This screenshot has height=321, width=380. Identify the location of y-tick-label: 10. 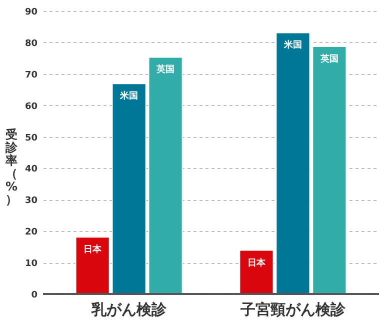
(31, 264).